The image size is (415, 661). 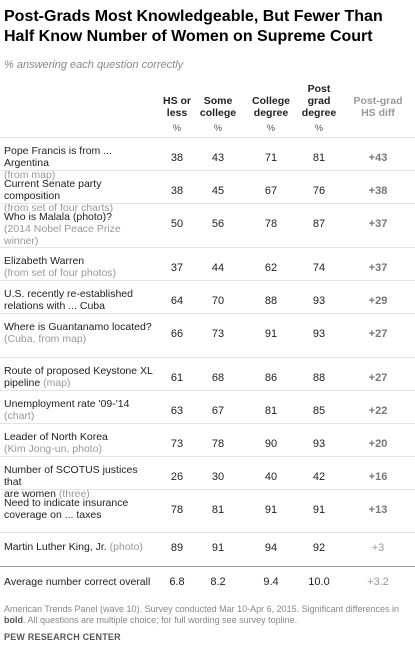 What do you see at coordinates (319, 101) in the screenshot?
I see `column-header-3: Post grad degree` at bounding box center [319, 101].